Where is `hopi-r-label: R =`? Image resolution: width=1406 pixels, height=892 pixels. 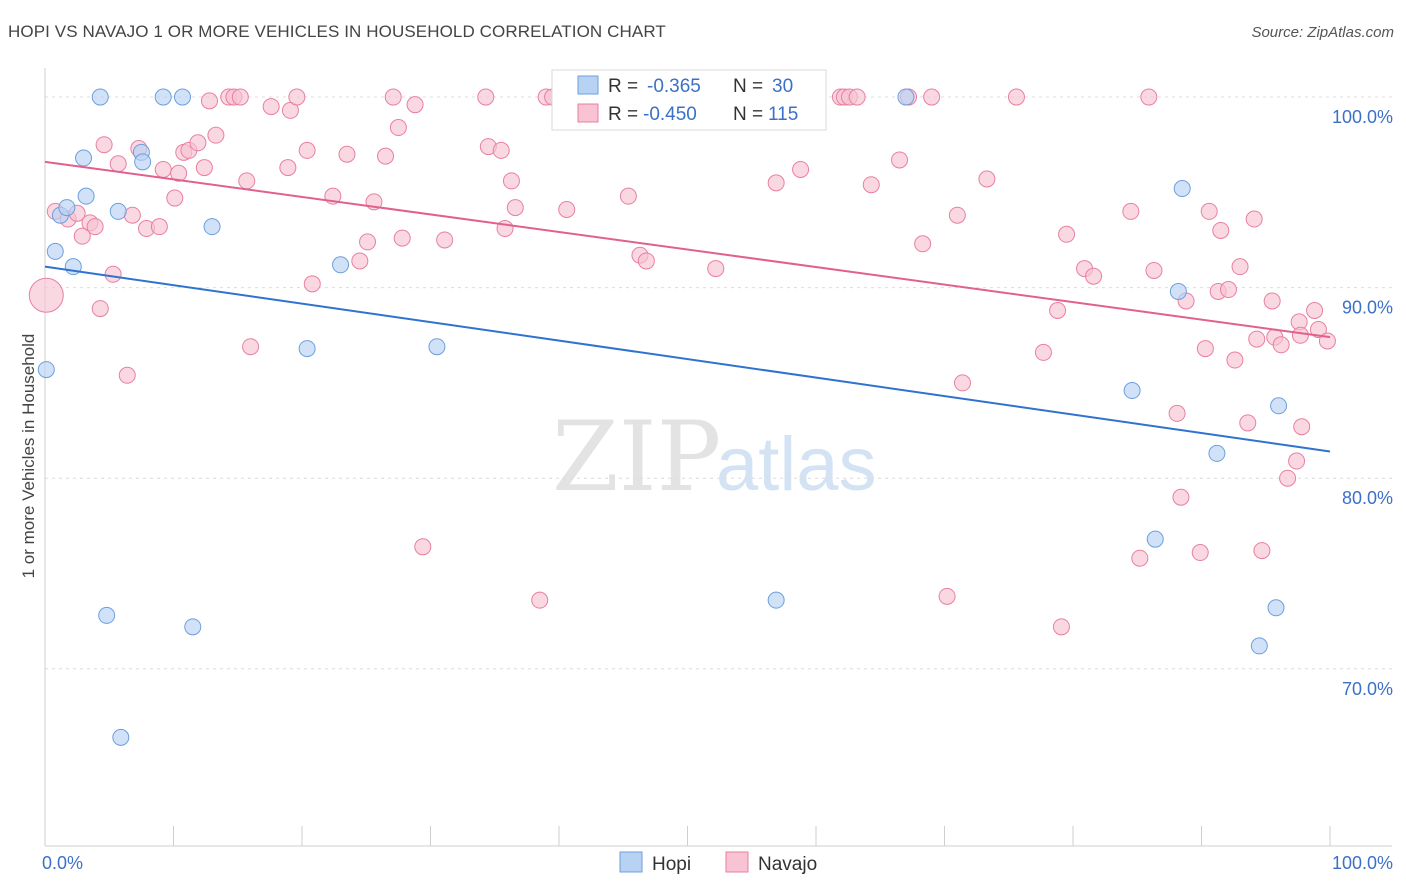
hopi-r-label: R = is located at coordinates (623, 86).